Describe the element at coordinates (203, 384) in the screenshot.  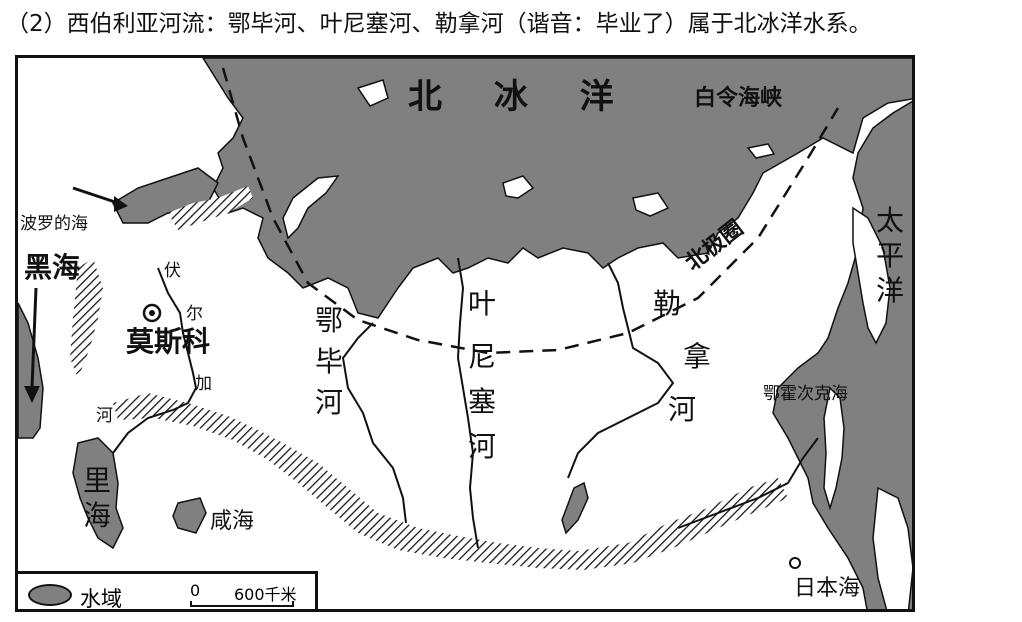
I see `volga-label-3: 加` at that location.